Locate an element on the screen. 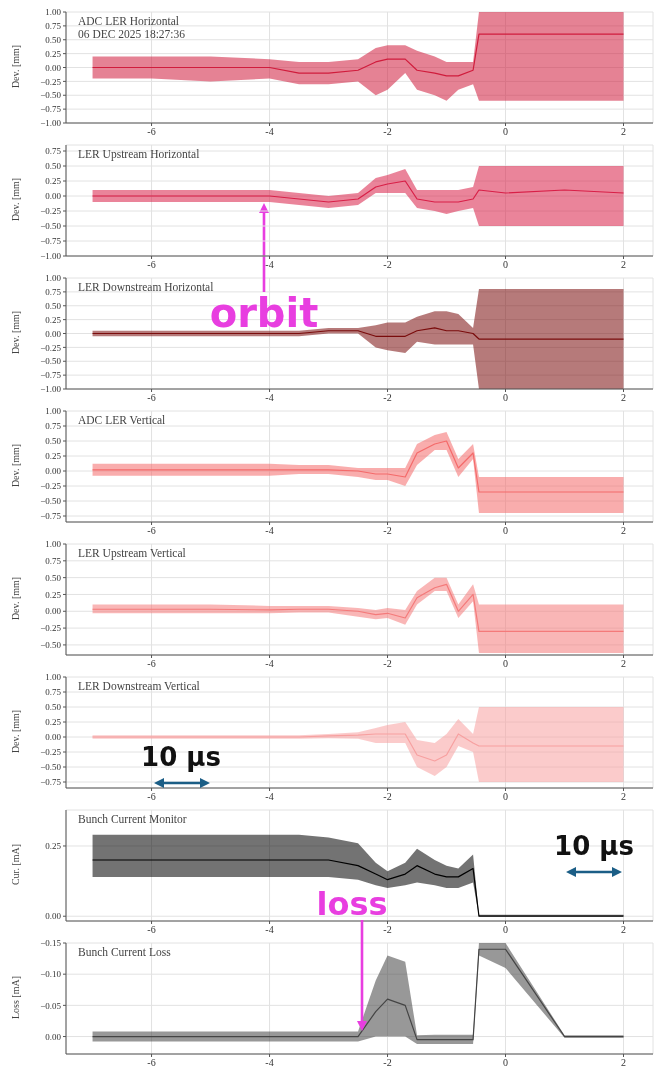 Image resolution: width=667 pixels, height=1075 pixels. chart-title: LER Upstream Horizontal is located at coordinates (139, 154).